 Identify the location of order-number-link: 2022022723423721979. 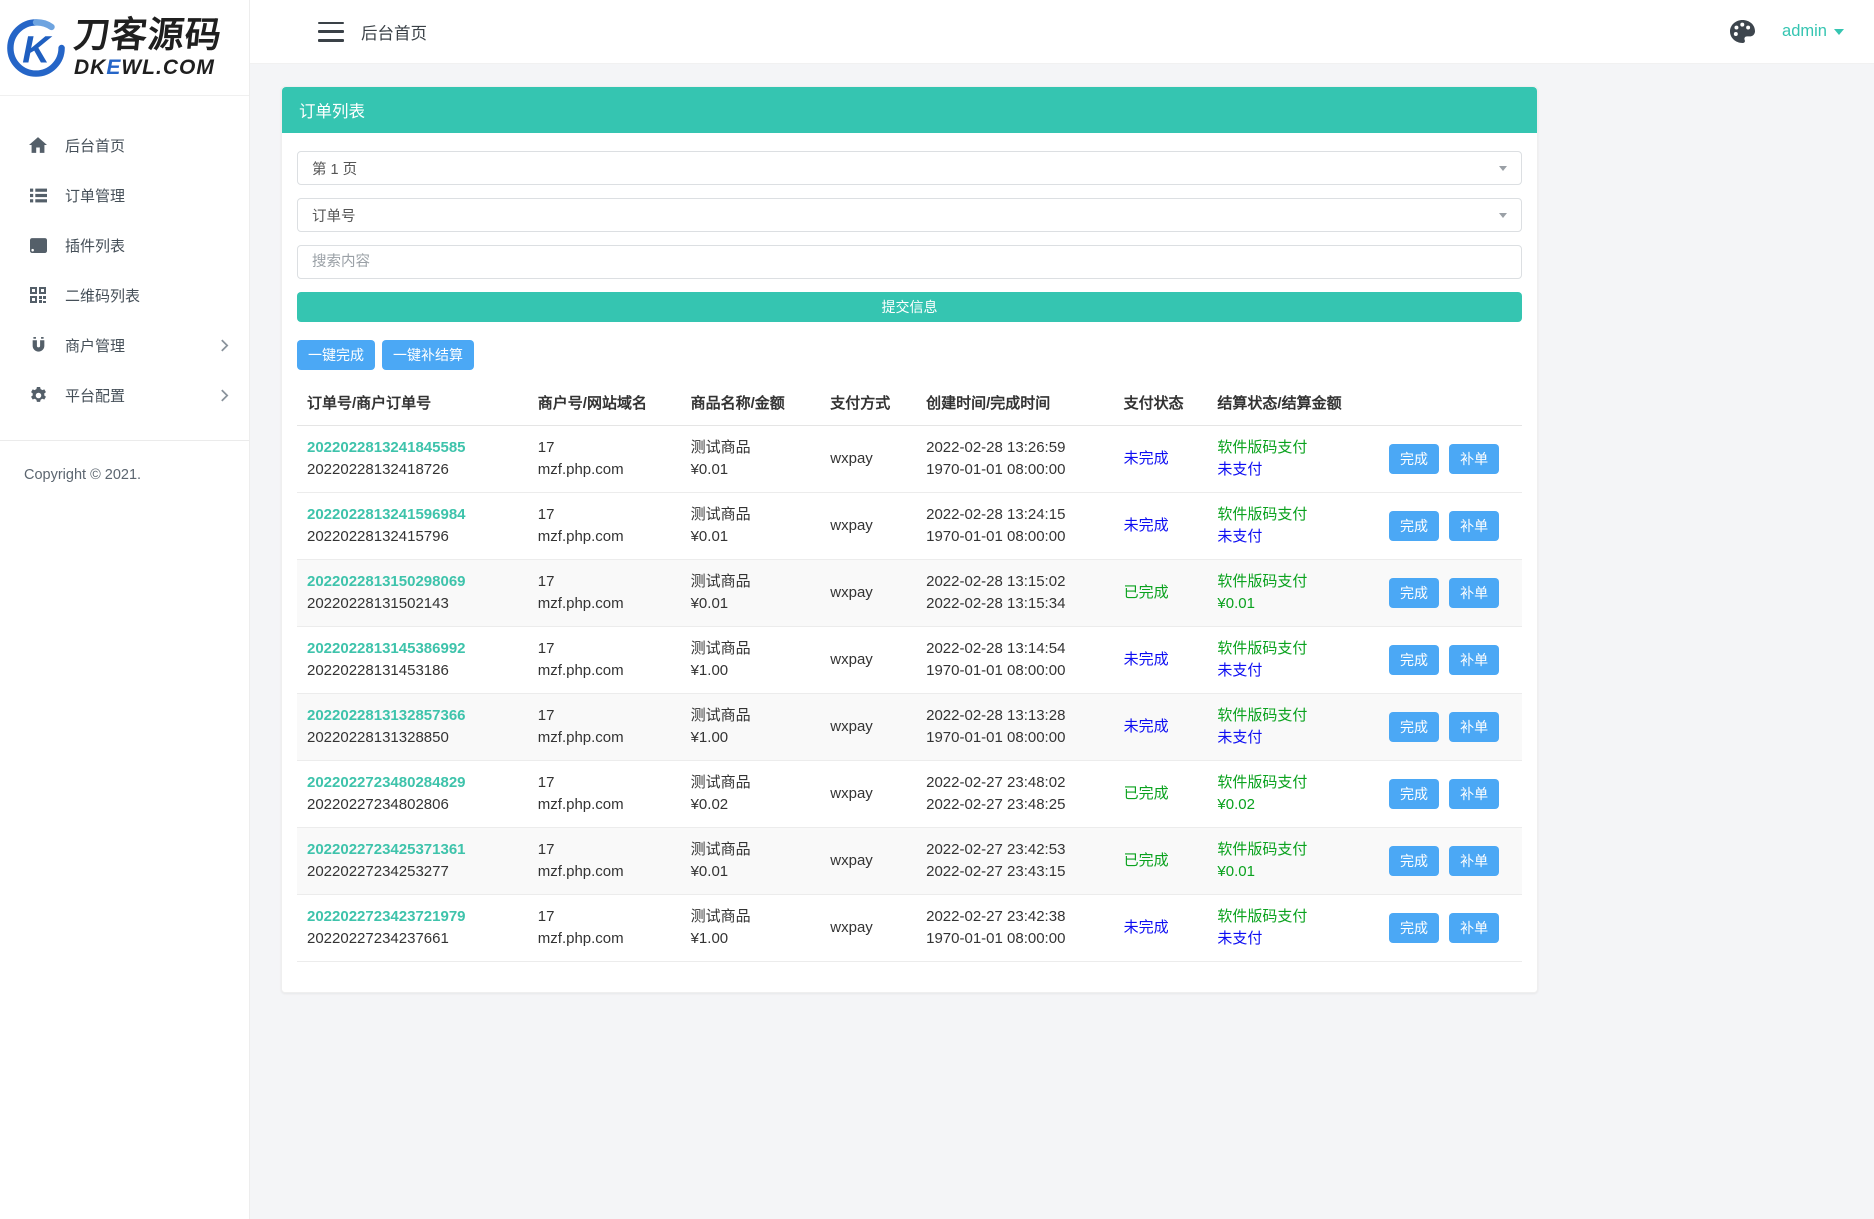
(386, 916).